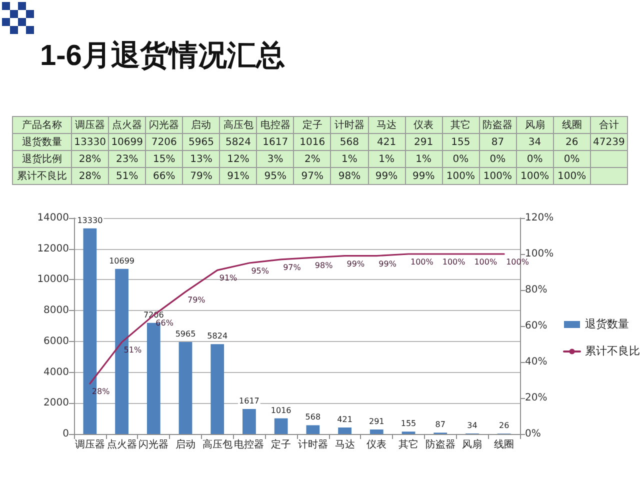 The height and width of the screenshot is (480, 640). What do you see at coordinates (612, 351) in the screenshot?
I see `legend-label: 累计不良比` at bounding box center [612, 351].